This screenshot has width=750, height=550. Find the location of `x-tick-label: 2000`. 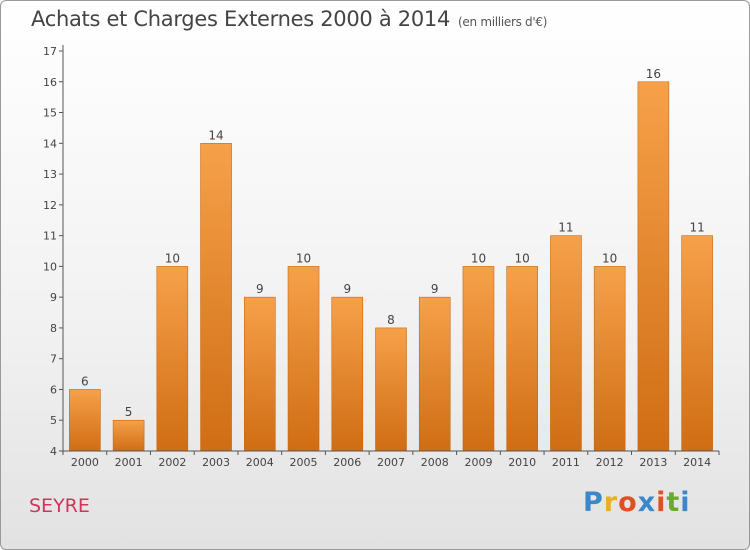

x-tick-label: 2000 is located at coordinates (85, 462).